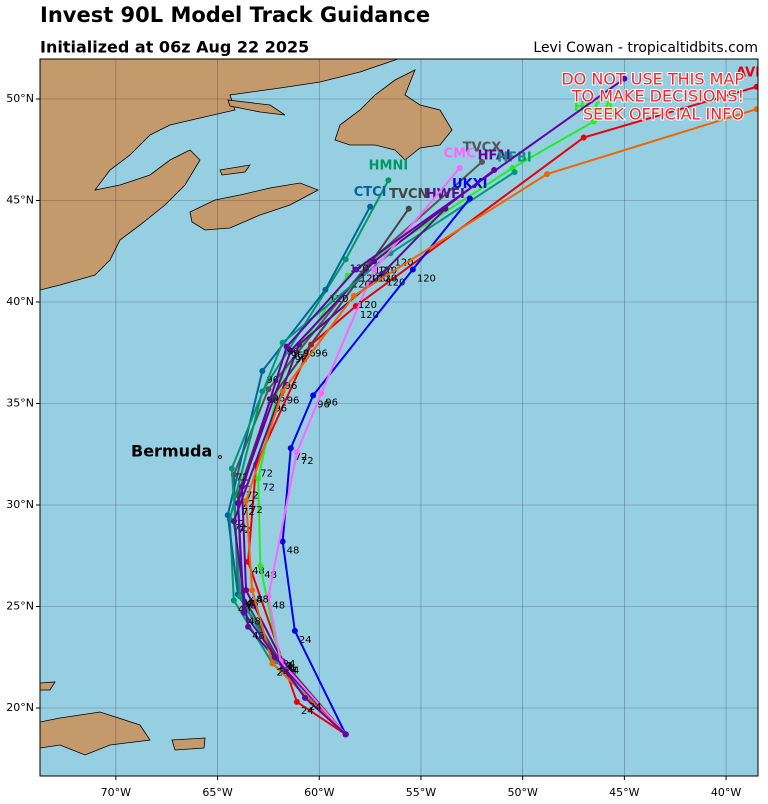 This screenshot has height=804, width=768. I want to click on x-tick-label: 70°W, so click(116, 792).